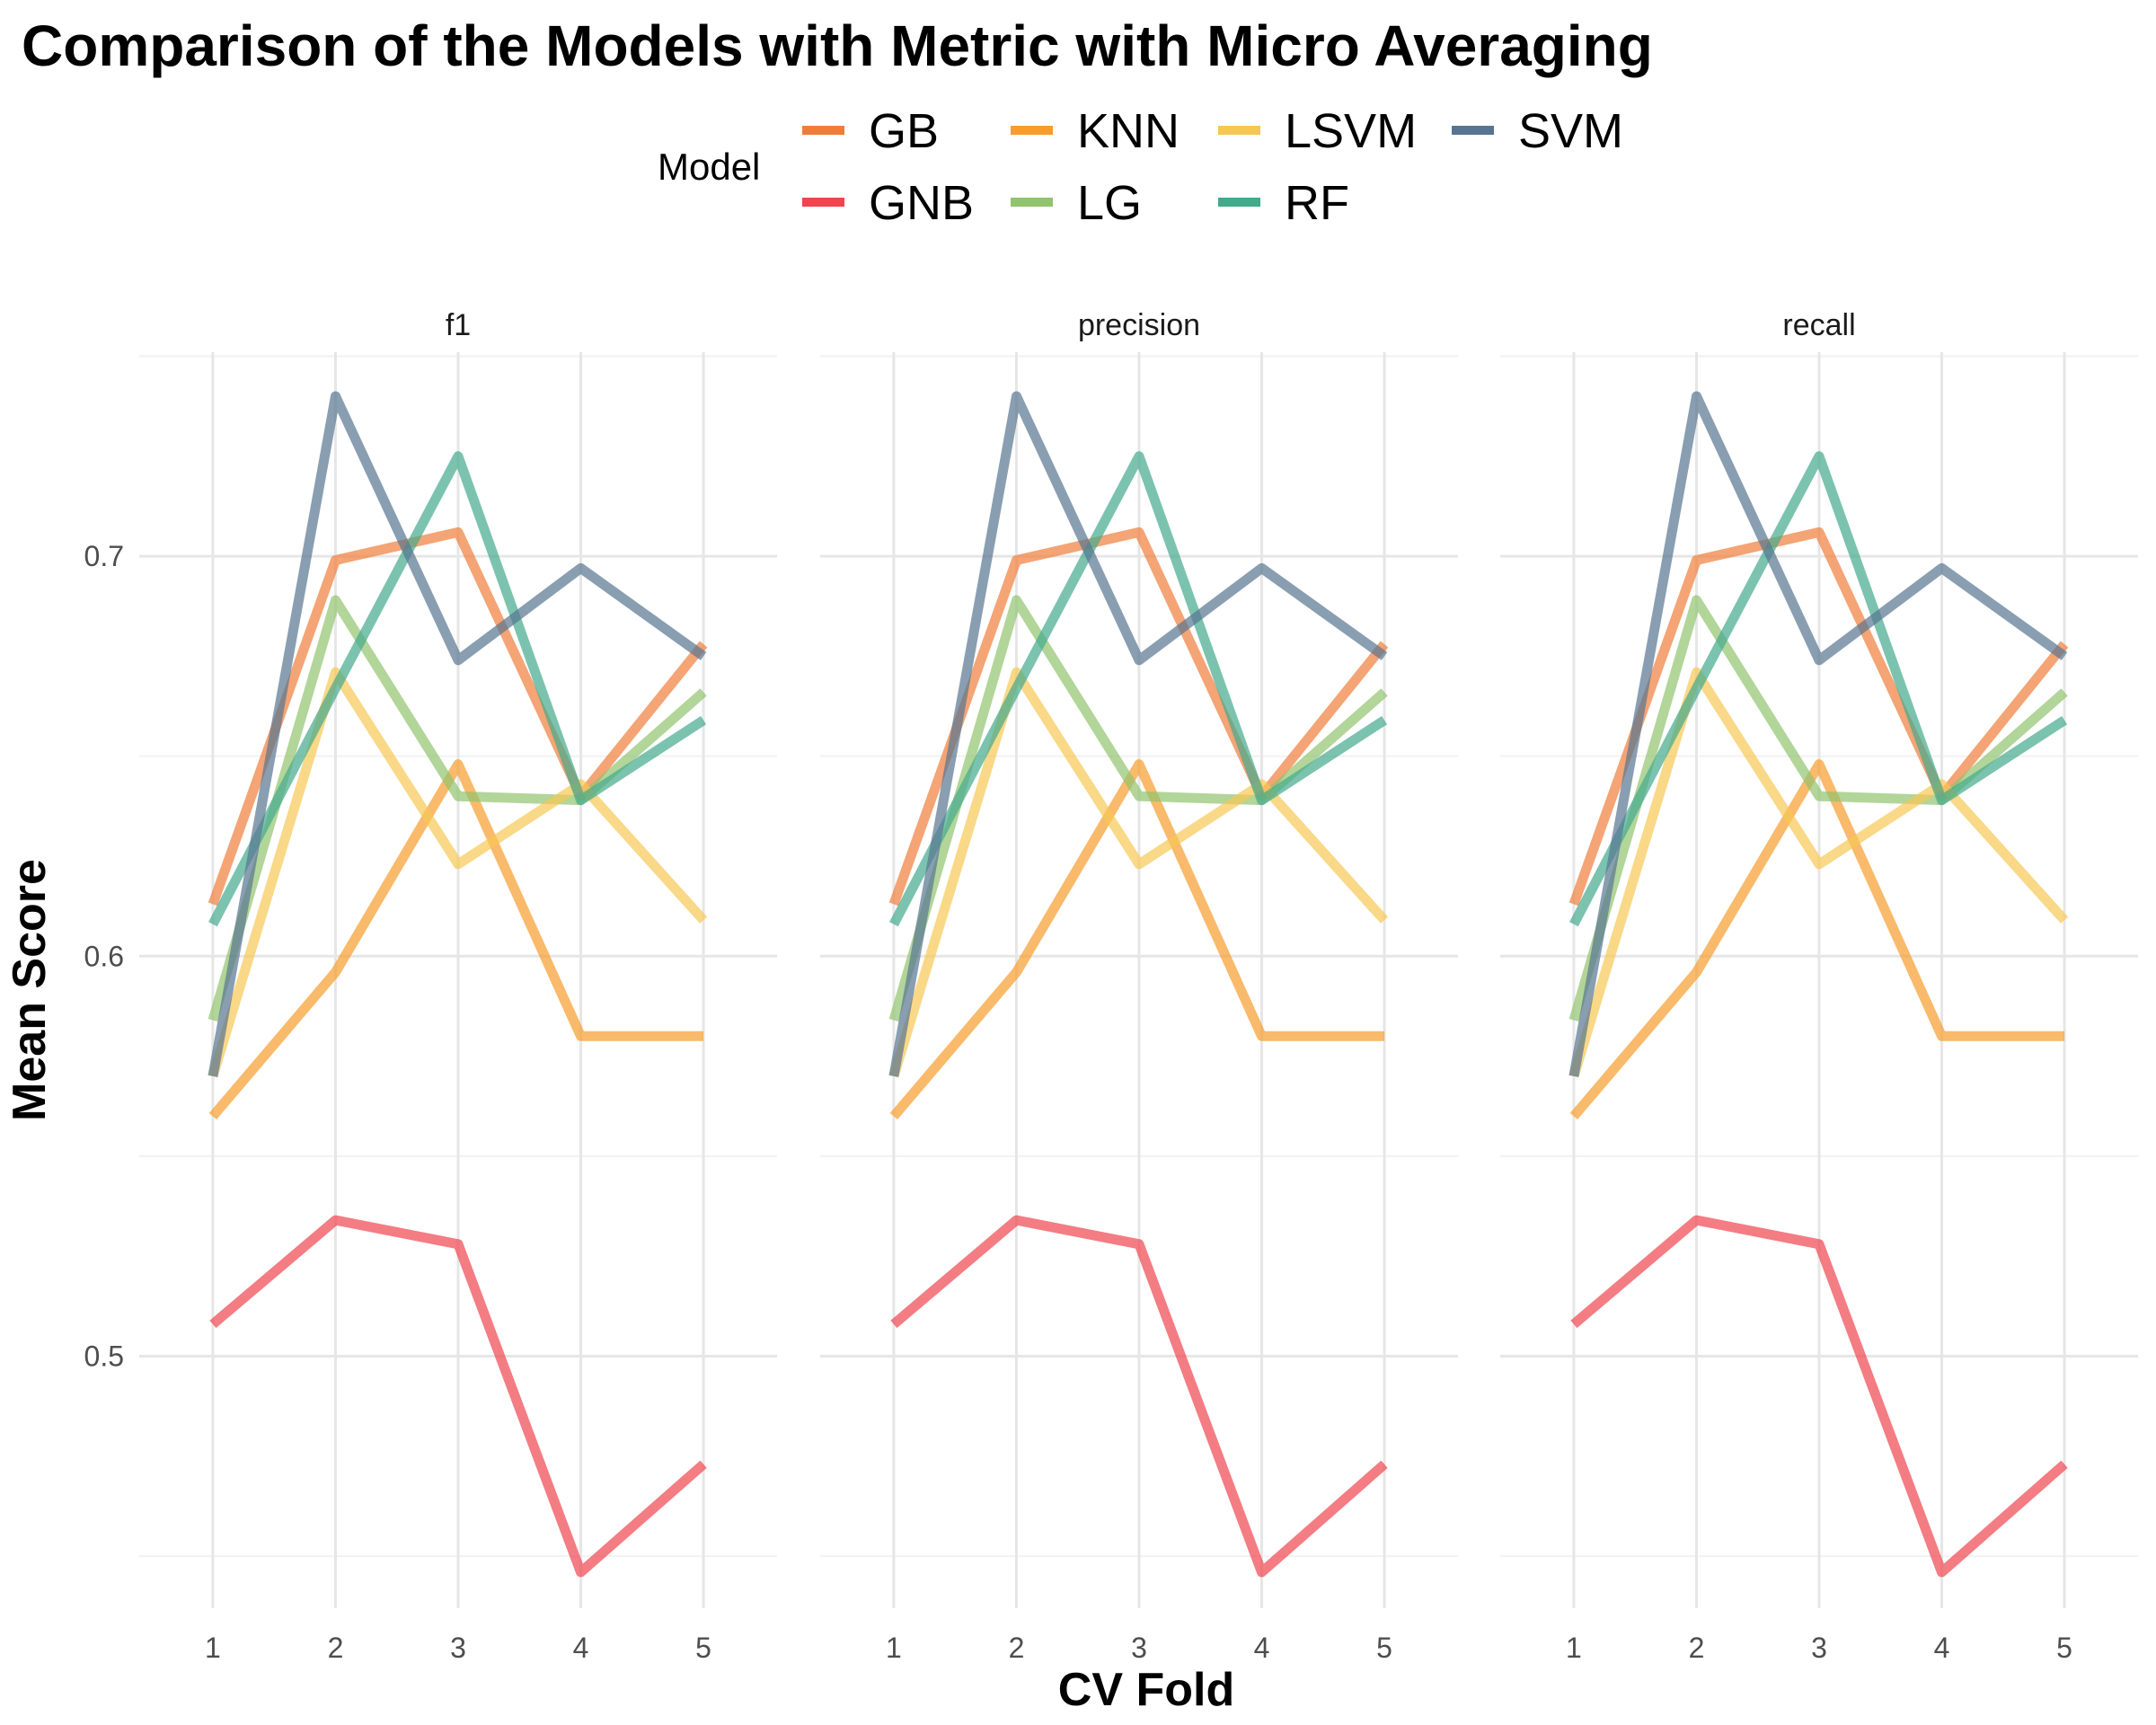 This screenshot has height=1725, width=2156. Describe the element at coordinates (104, 956) in the screenshot. I see `y-tick-label: 0.6` at that location.